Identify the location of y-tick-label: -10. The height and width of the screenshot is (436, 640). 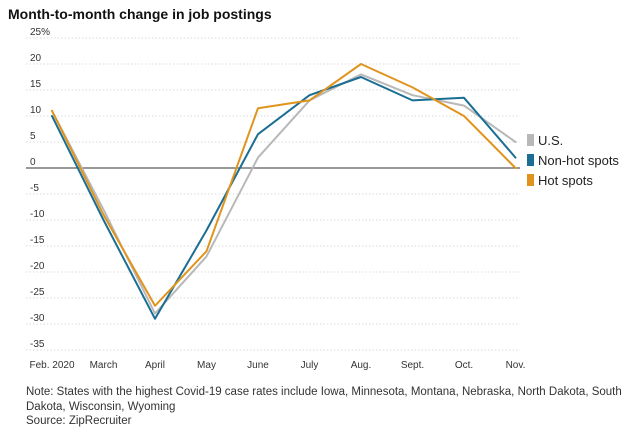
(37, 214).